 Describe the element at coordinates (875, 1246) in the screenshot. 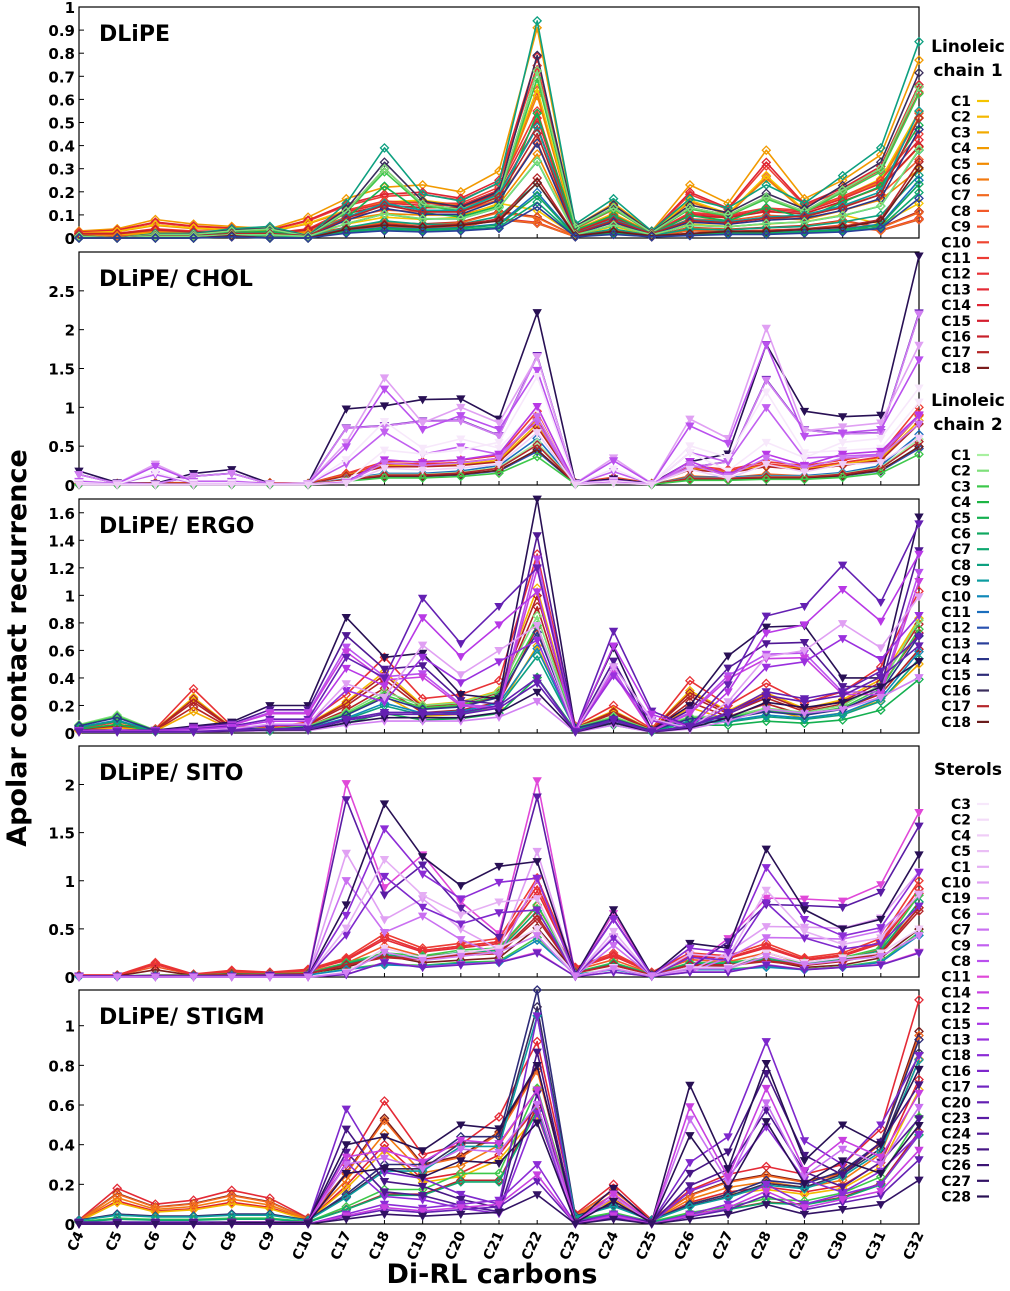

I see `x-tick-label: C31` at that location.